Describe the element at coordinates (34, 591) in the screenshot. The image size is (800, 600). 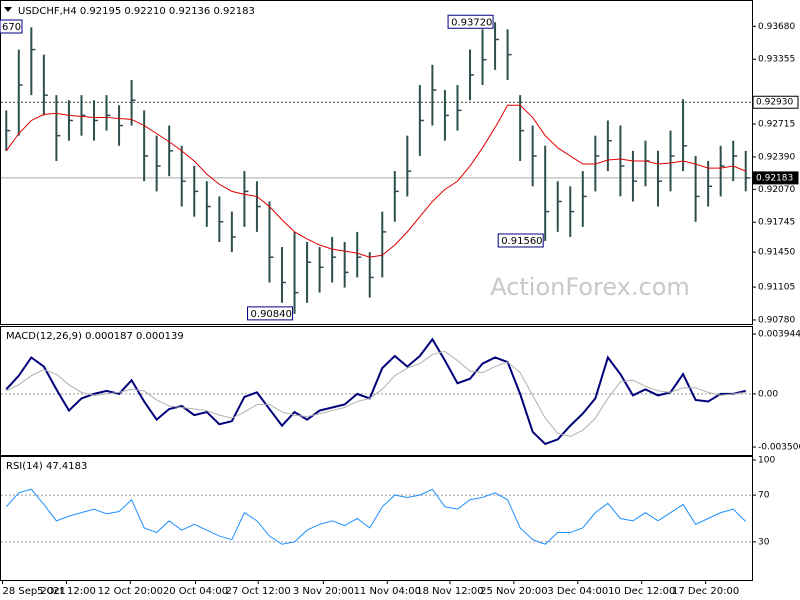
I see `x-tick-label: 28 Sep 2021` at that location.